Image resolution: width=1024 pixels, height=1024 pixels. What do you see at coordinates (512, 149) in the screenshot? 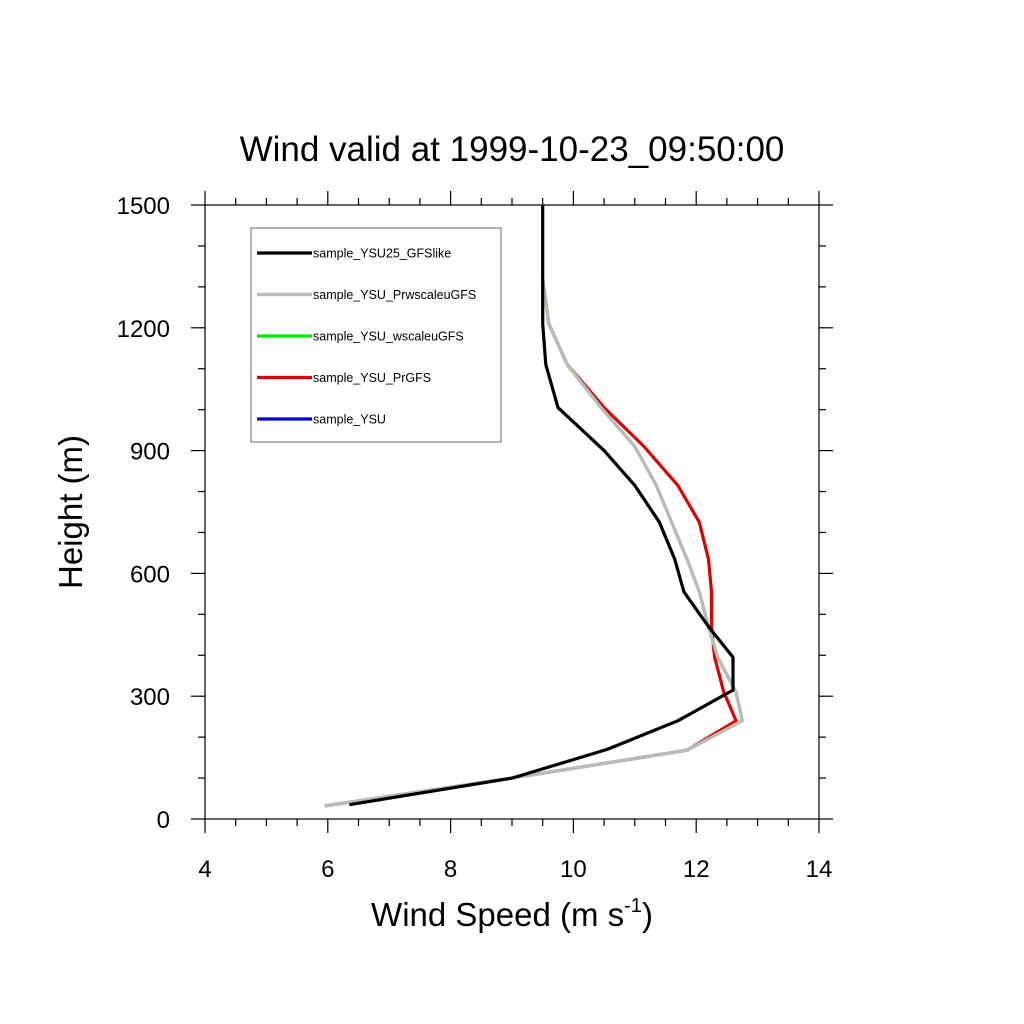
I see `chart-title: Wind valid at 1999-10-23_09:50:00` at bounding box center [512, 149].